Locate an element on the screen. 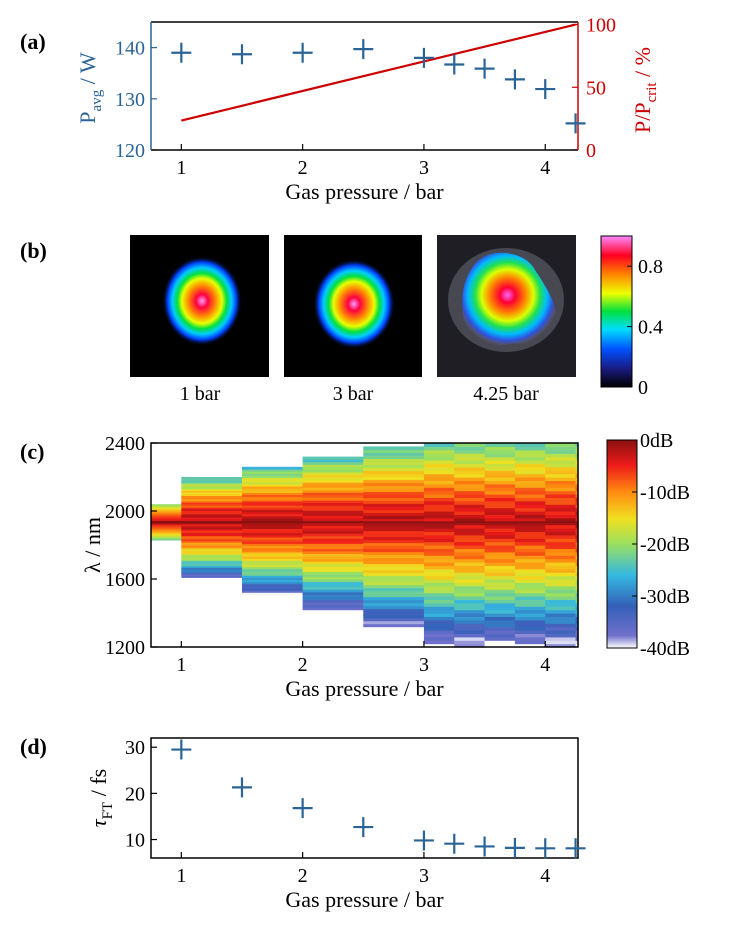 The height and width of the screenshot is (939, 741). a-y2tick-label: 100 is located at coordinates (601, 26).